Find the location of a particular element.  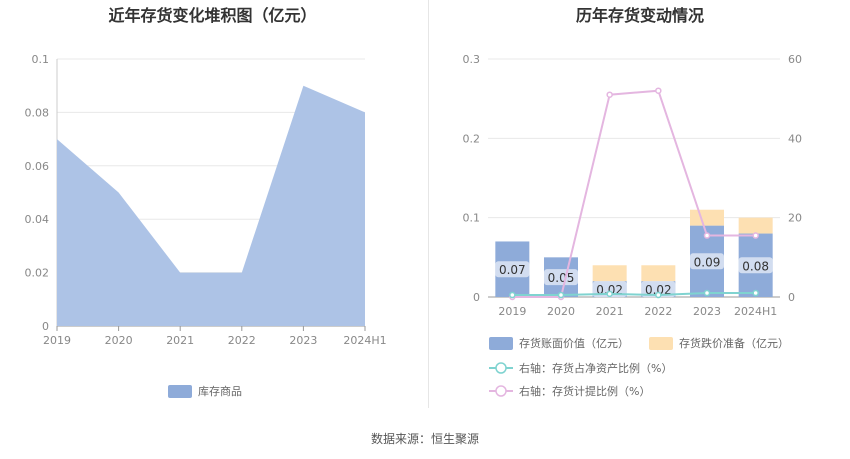

y-tick-label: 0.1 is located at coordinates (41, 59).